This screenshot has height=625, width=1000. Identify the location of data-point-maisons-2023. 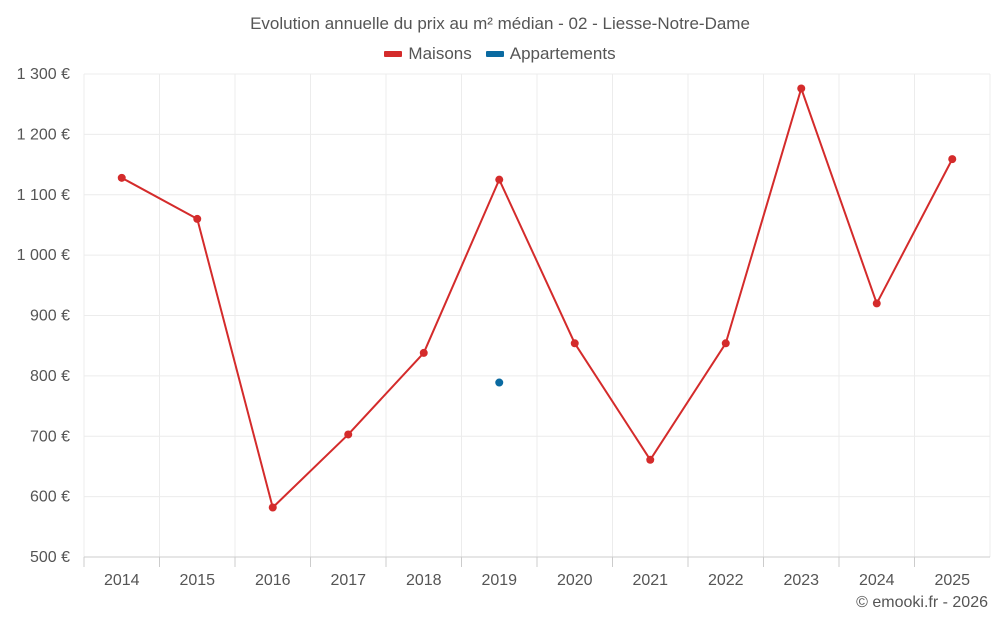
(801, 88).